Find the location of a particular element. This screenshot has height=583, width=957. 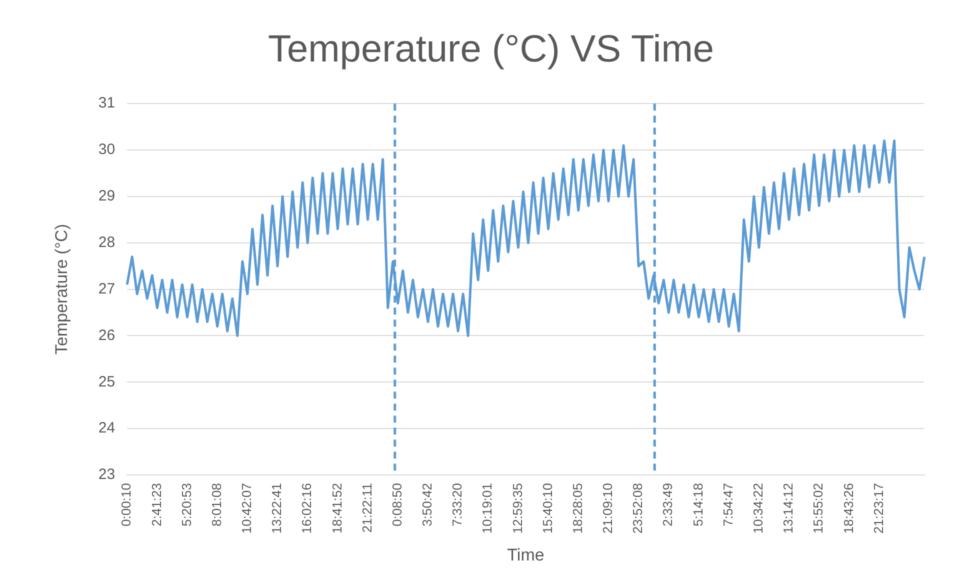

x-tick-label: 5:20:53 is located at coordinates (186, 504).